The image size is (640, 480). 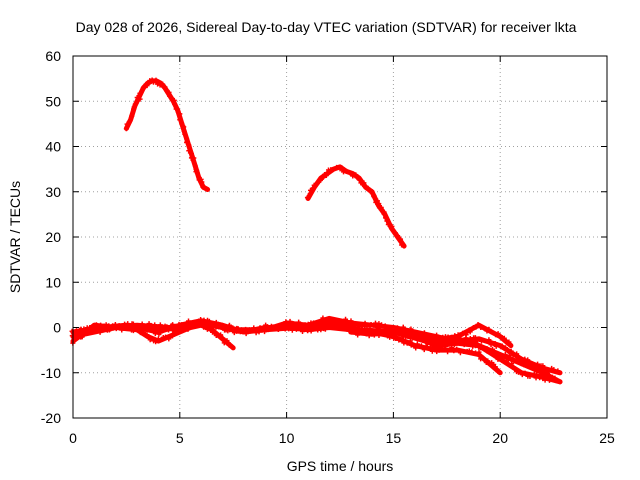 I want to click on series-track-f, so click(x=455, y=356).